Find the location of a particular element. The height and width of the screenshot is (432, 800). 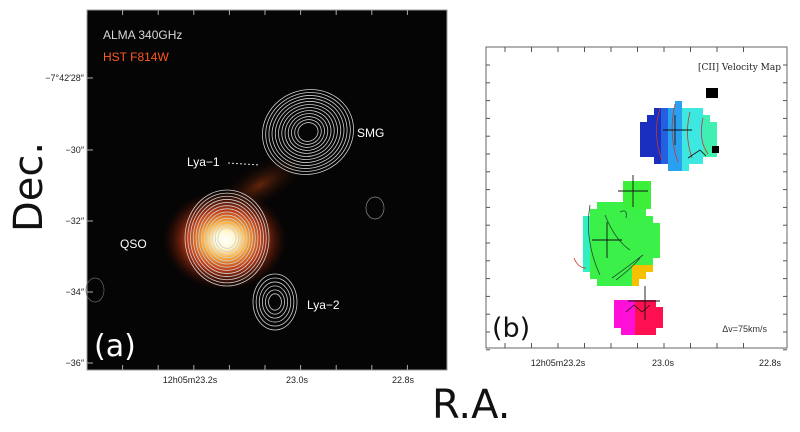

legend-hst: HST F814W is located at coordinates (136, 57).